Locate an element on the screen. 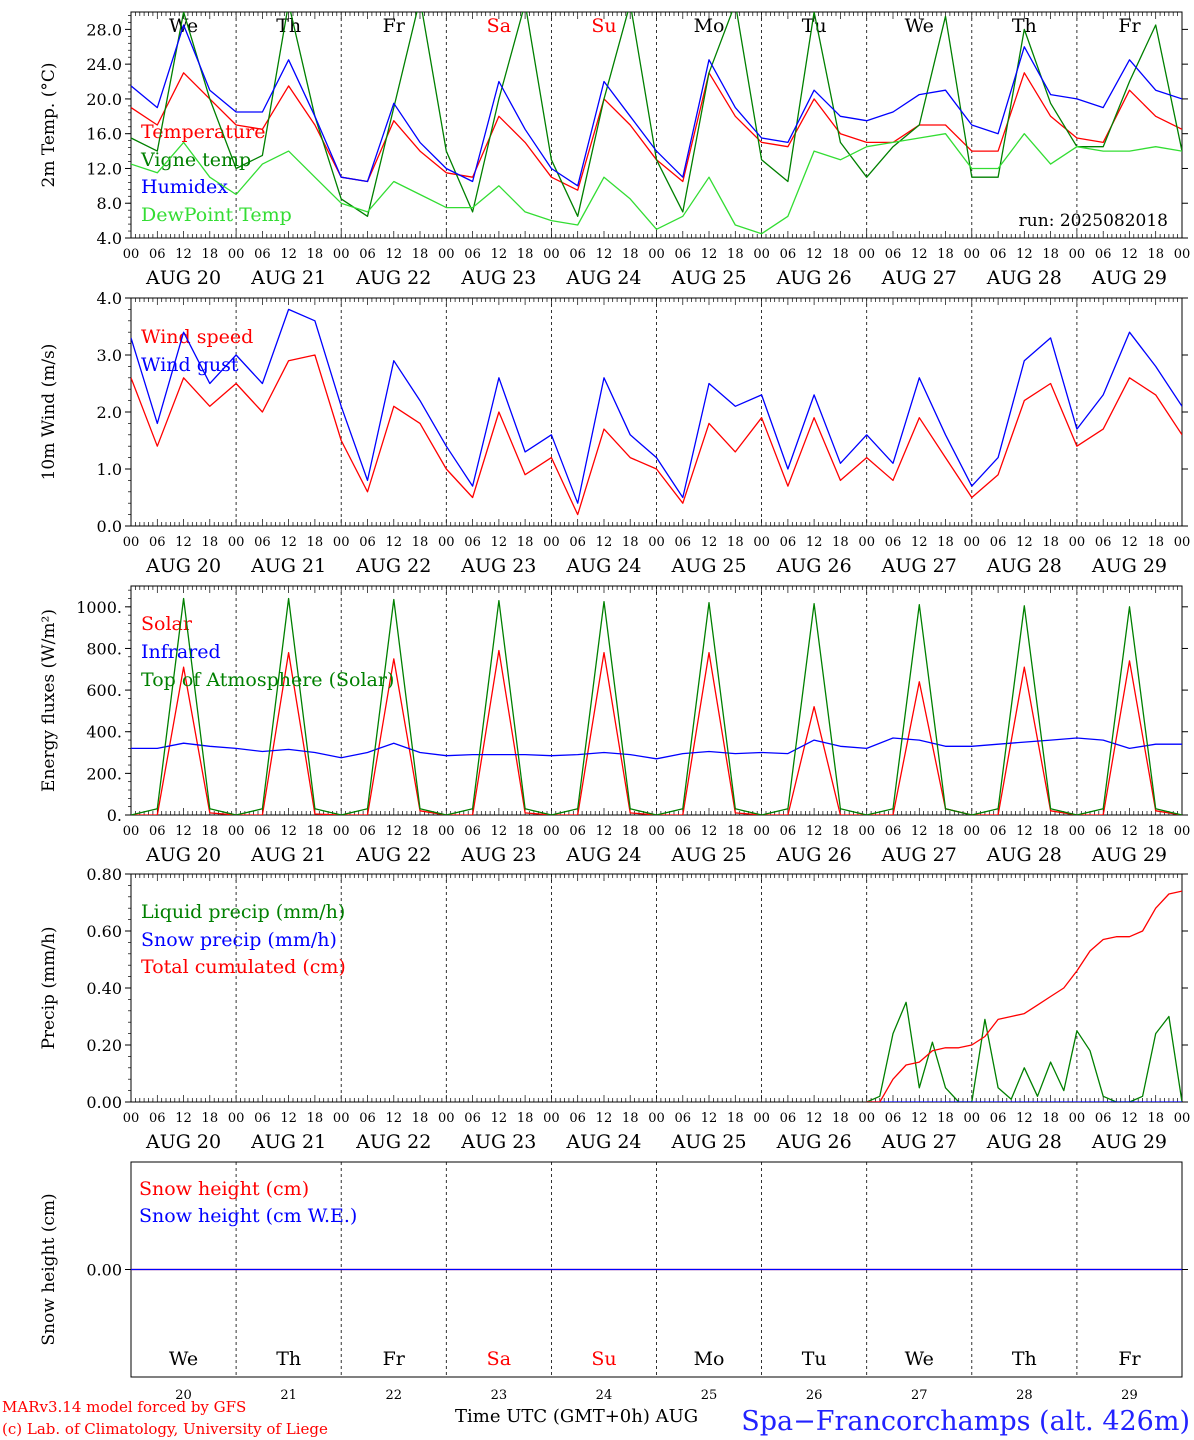 This screenshot has width=1194, height=1440. x-axis-title: Time UTC (GMT+0h) AUG is located at coordinates (576, 1416).